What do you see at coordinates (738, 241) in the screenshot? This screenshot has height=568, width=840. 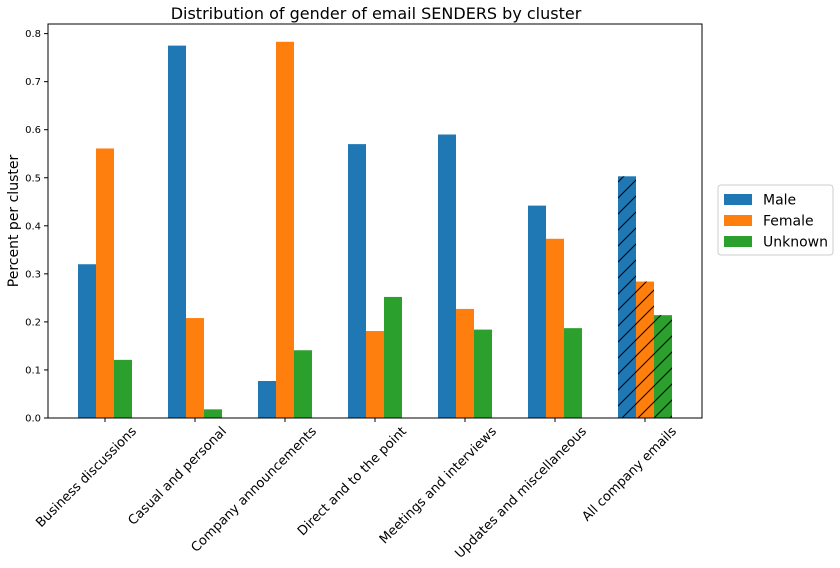 I see `legend-swatch-unknown` at bounding box center [738, 241].